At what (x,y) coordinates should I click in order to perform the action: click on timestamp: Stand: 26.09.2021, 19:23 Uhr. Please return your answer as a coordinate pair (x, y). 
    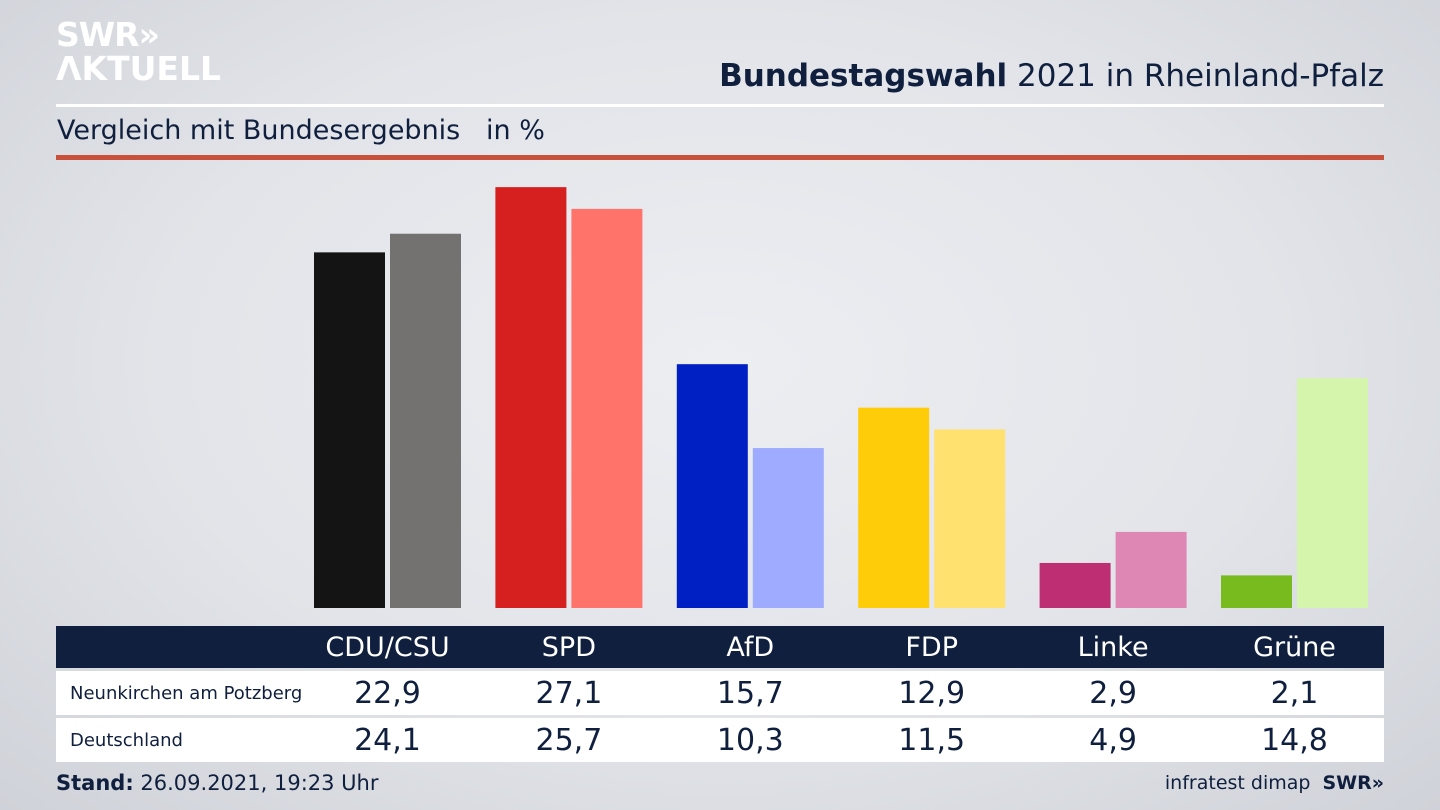
    Looking at the image, I should click on (217, 783).